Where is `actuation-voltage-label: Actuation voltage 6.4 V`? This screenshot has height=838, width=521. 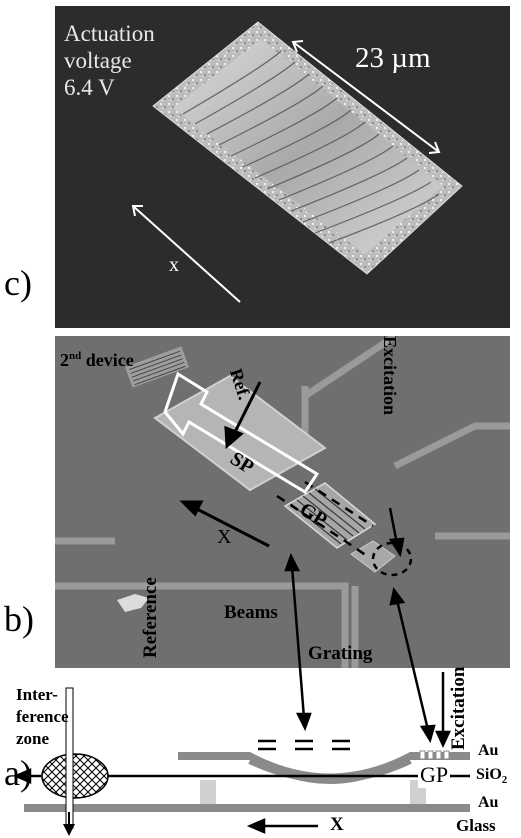 actuation-voltage-label: Actuation voltage 6.4 V is located at coordinates (109, 60).